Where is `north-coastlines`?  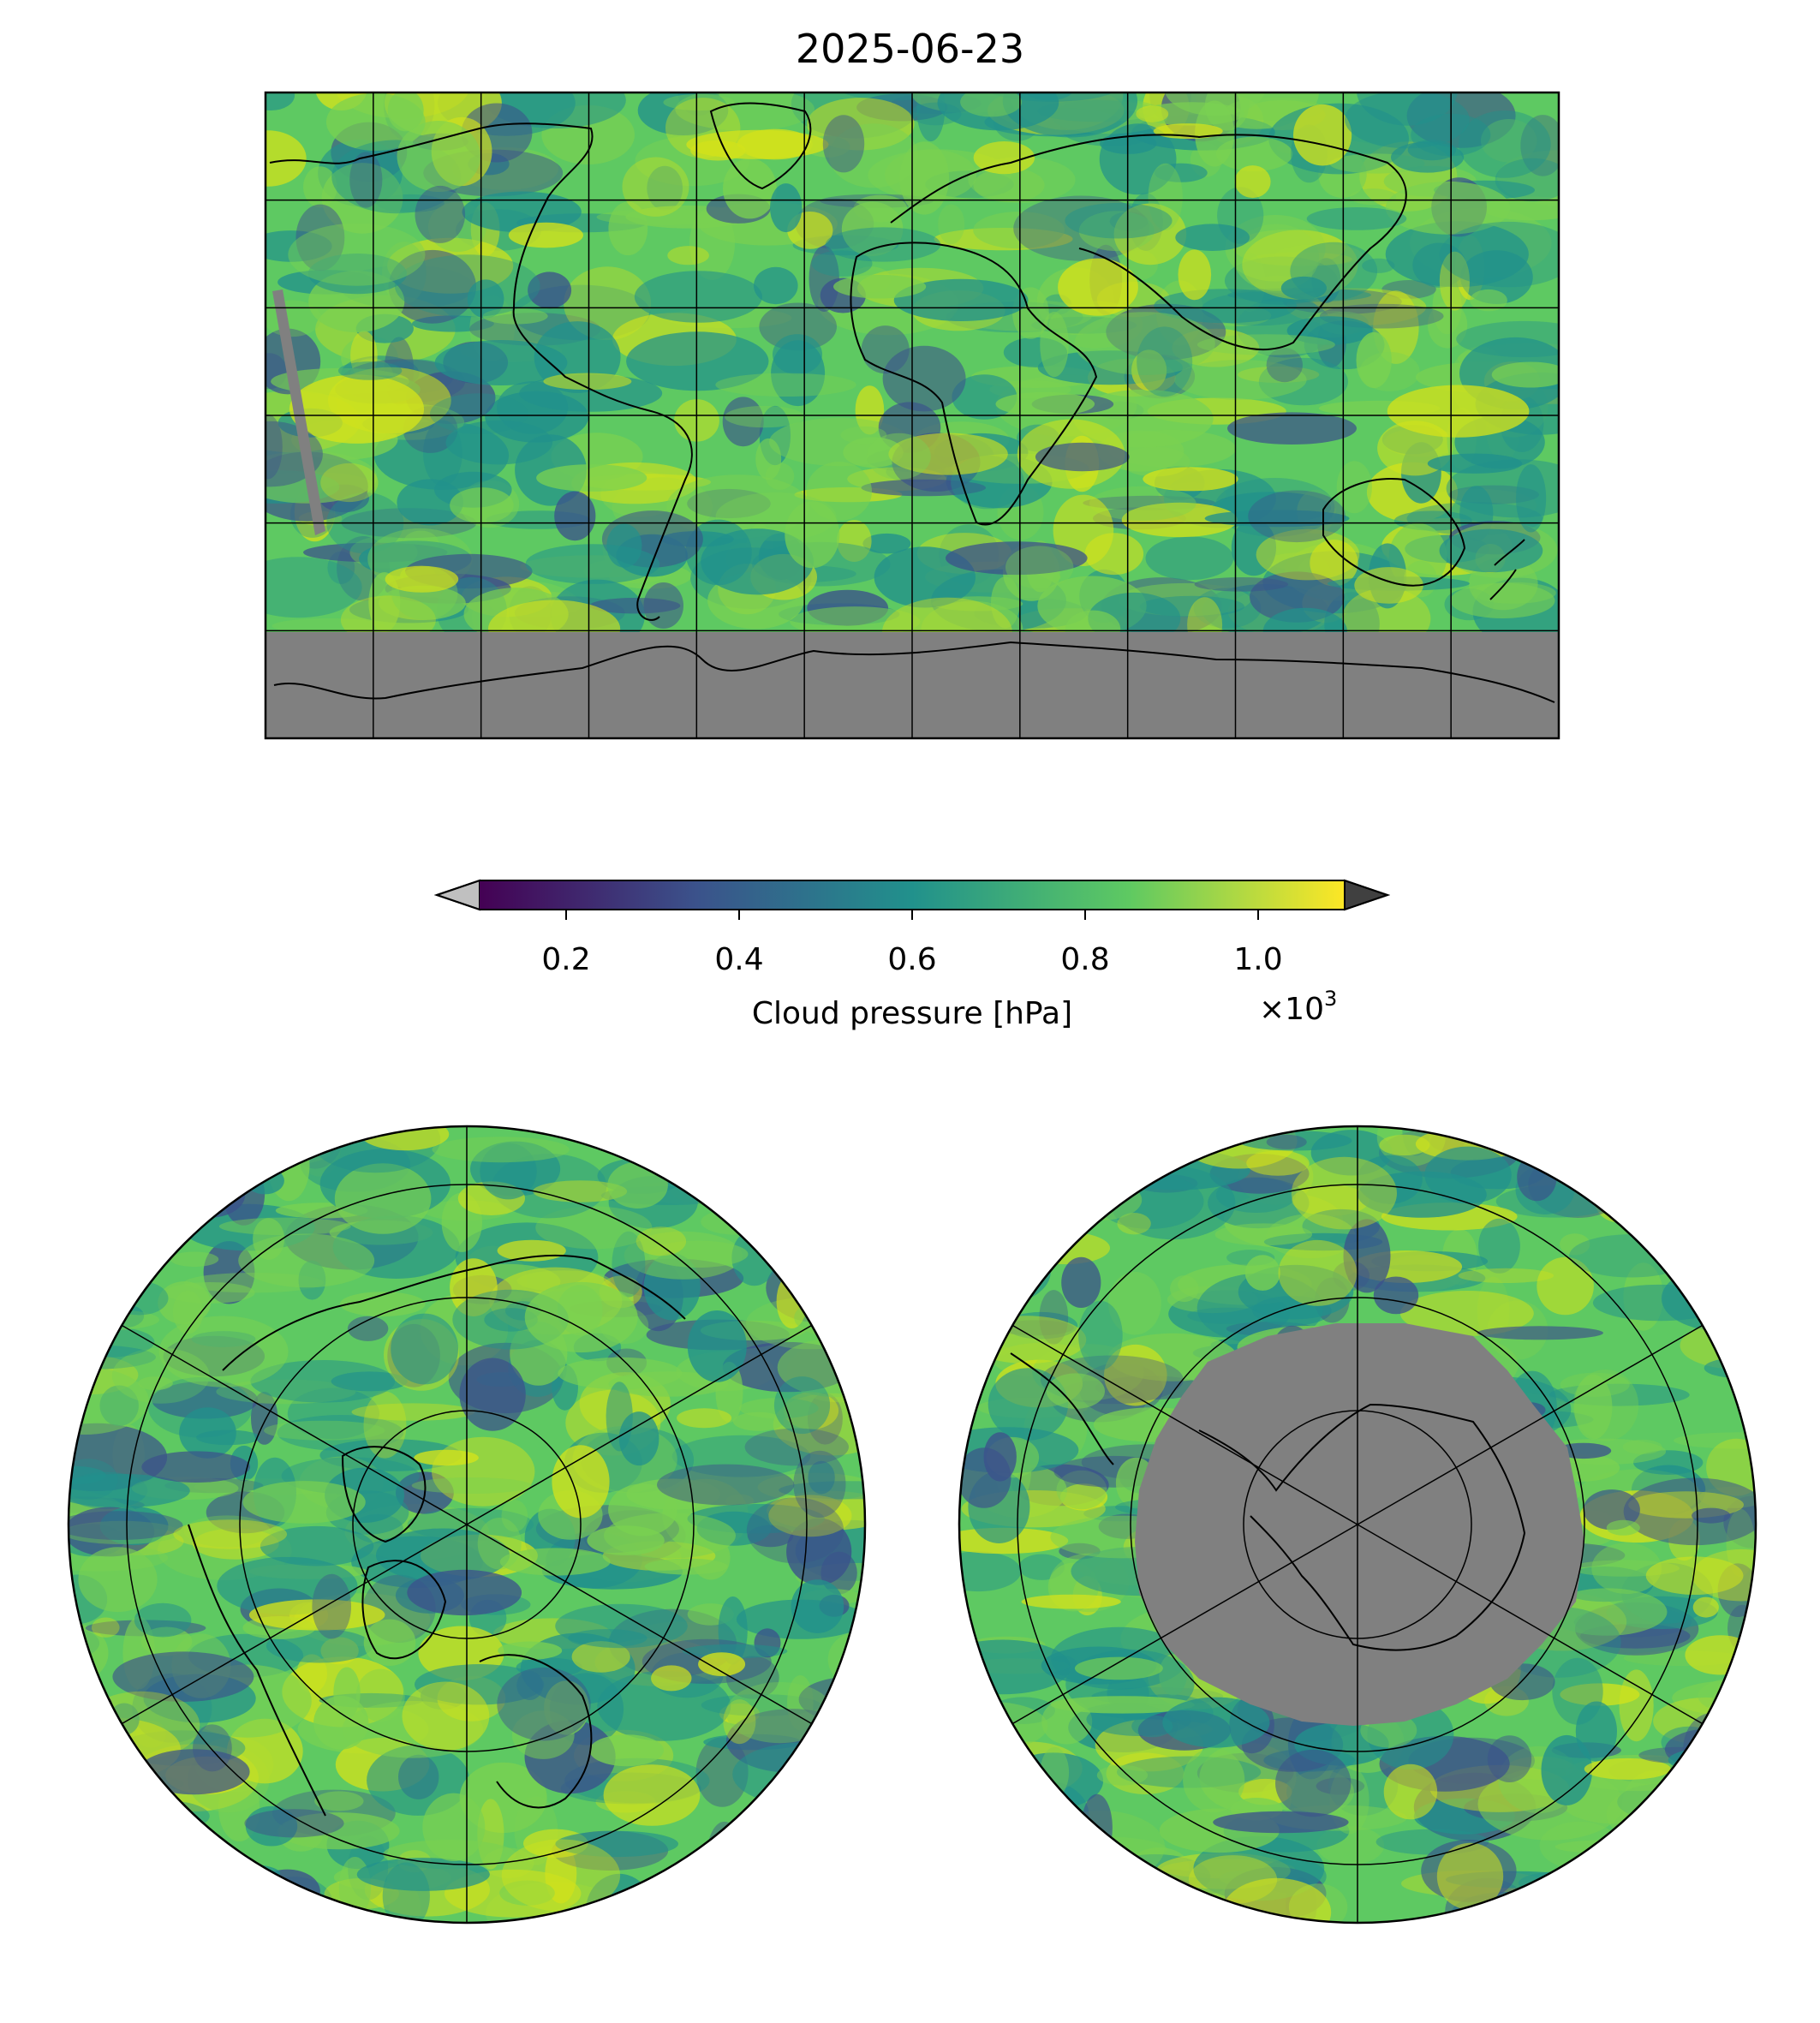
north-coastlines is located at coordinates (437, 1535).